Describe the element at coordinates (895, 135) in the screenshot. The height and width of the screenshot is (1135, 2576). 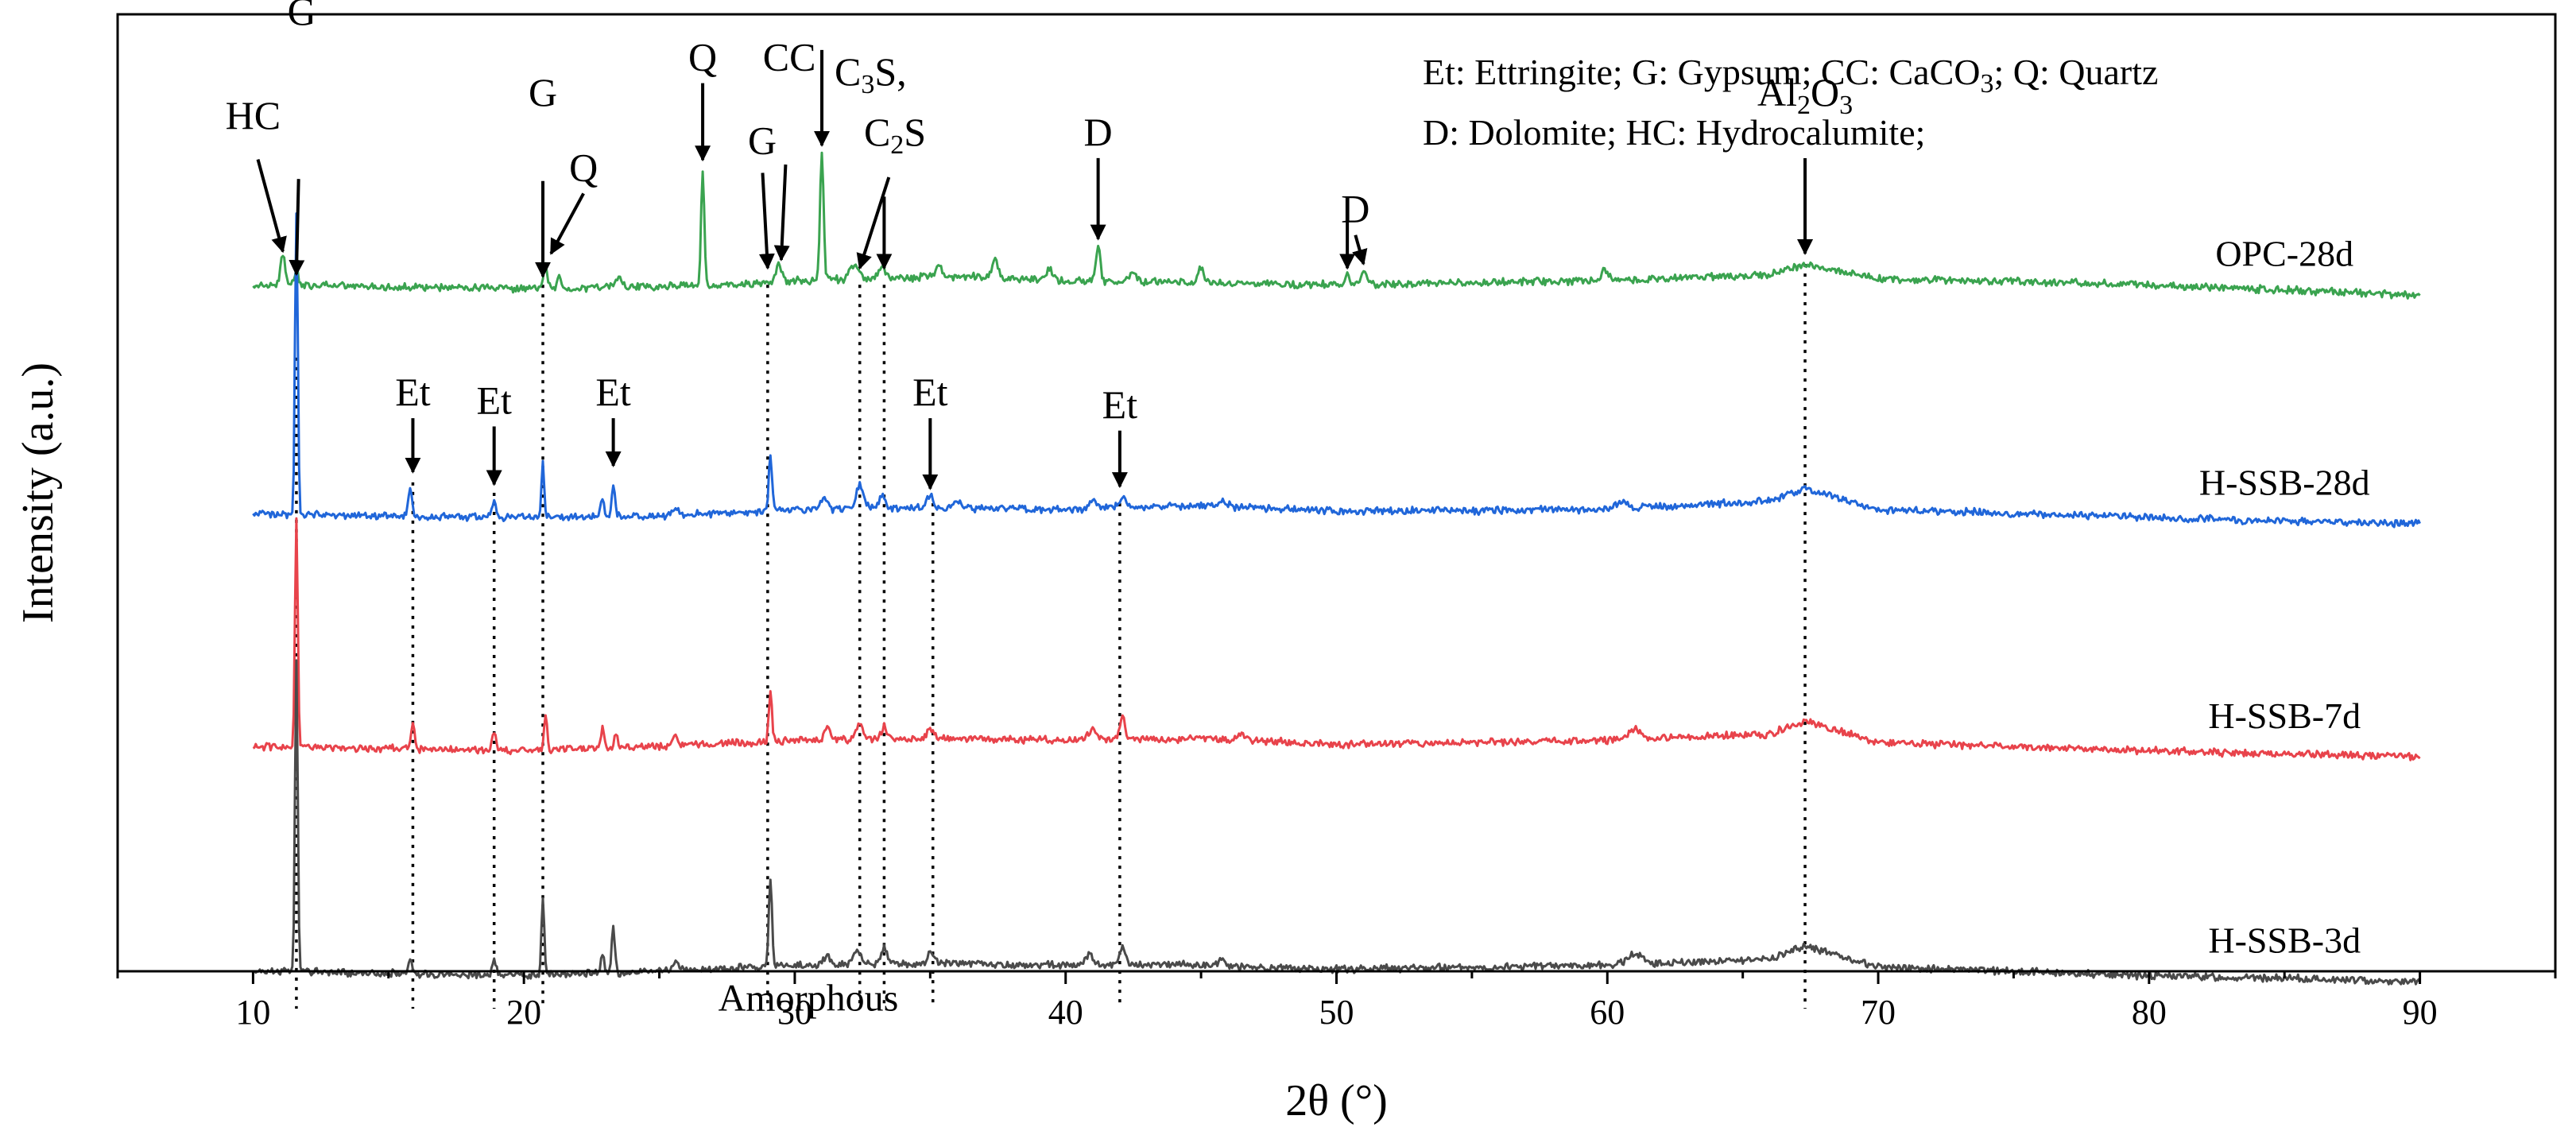
I see `phase-label: C2S` at that location.